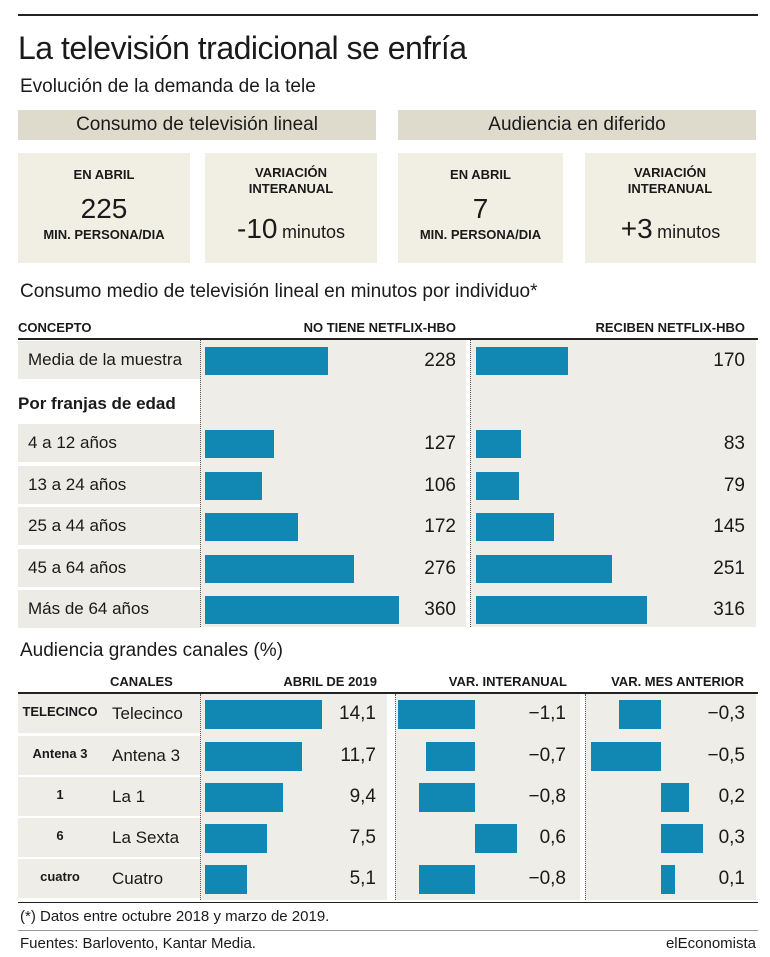 The height and width of the screenshot is (957, 770). What do you see at coordinates (146, 755) in the screenshot?
I see `channel-name: Antena 3` at bounding box center [146, 755].